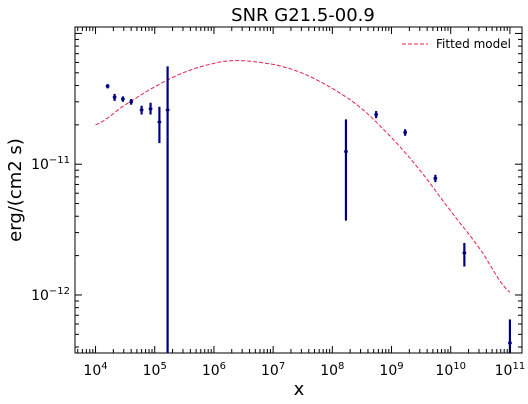  Describe the element at coordinates (50, 164) in the screenshot. I see `y-tick-label: 10−11` at that location.